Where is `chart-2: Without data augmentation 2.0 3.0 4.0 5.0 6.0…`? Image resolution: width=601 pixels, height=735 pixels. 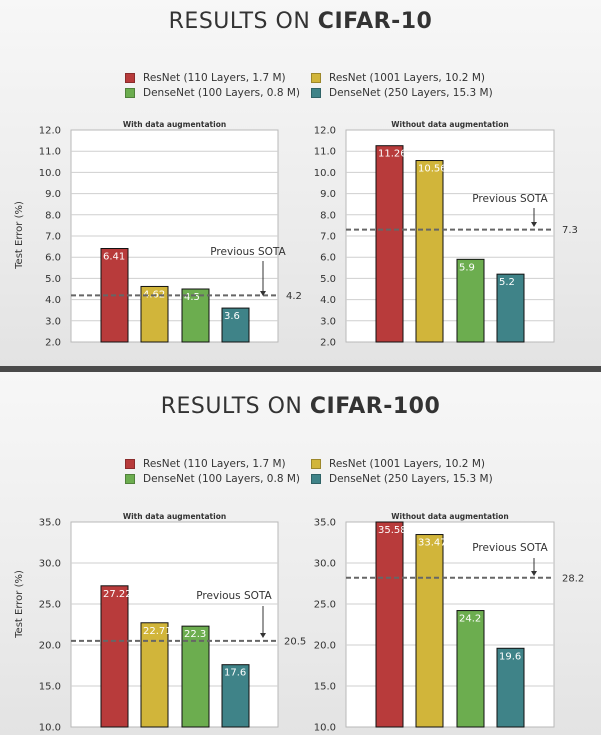 chart-2: Without data augmentation 2.0 3.0 4.0 5.0 6.0… is located at coordinates (446, 234).